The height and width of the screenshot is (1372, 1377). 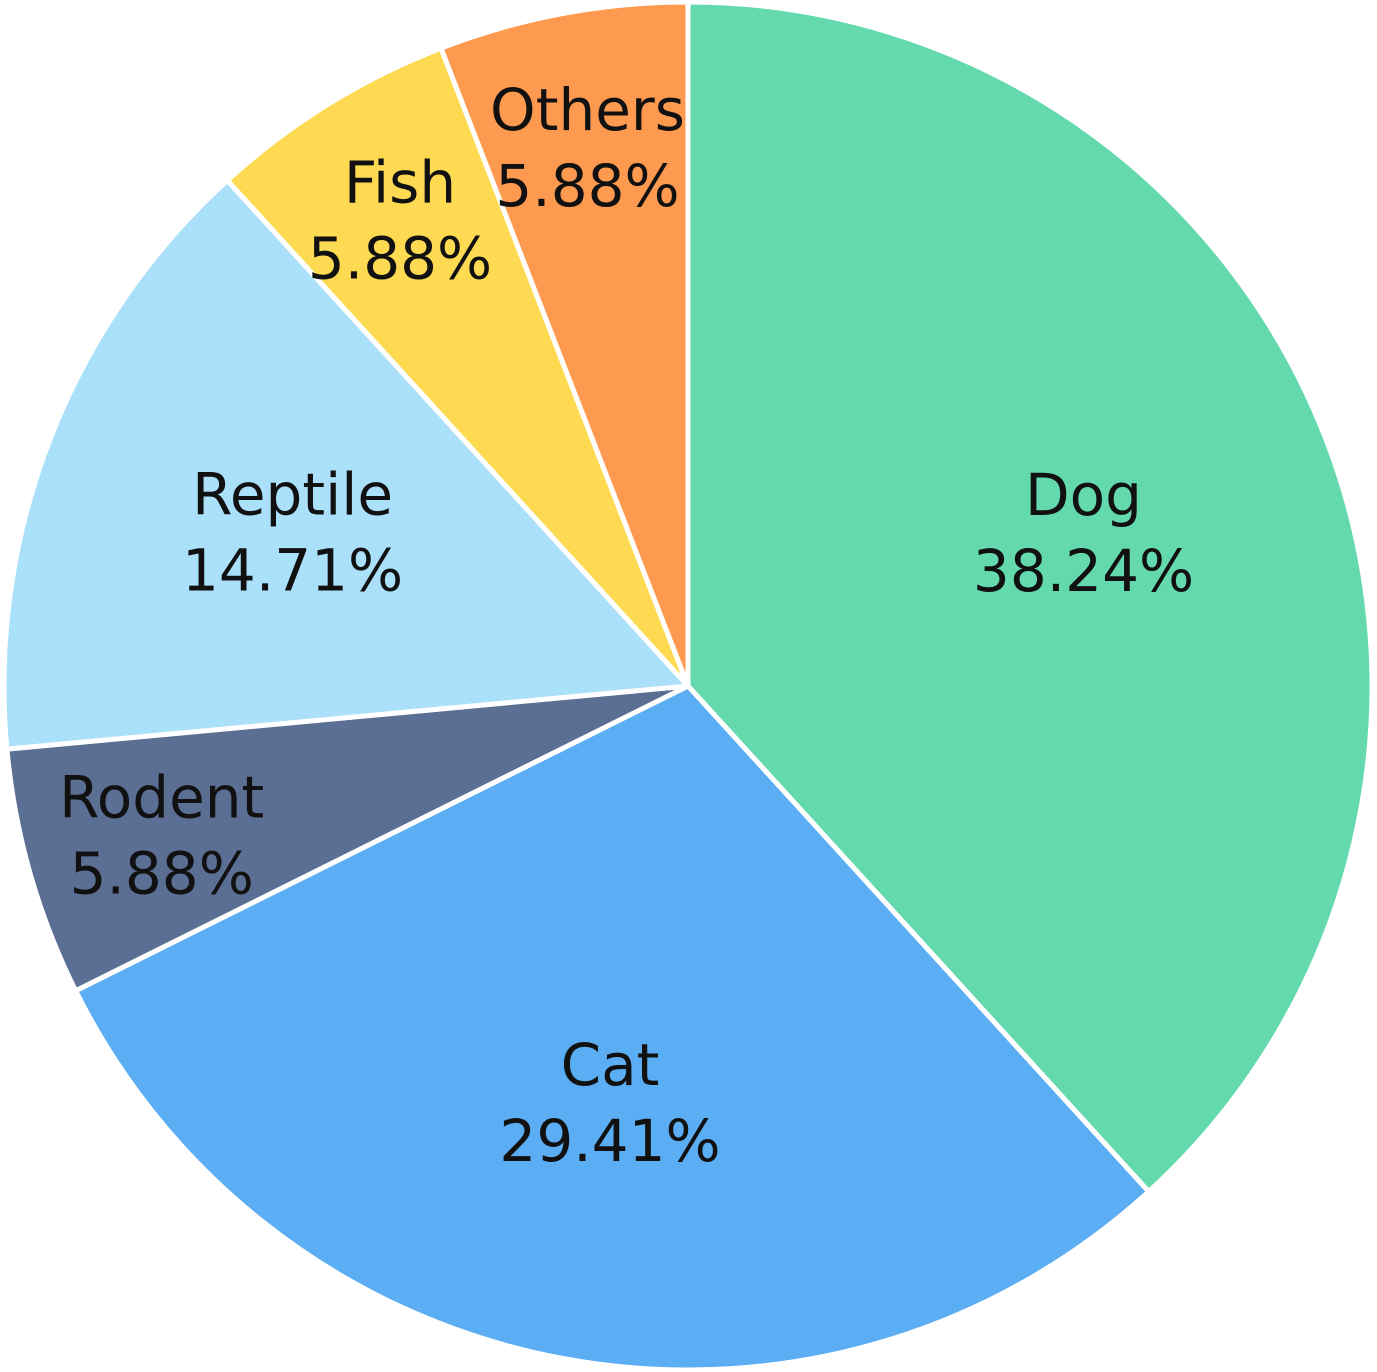 What do you see at coordinates (292, 495) in the screenshot?
I see `slice-name-reptile: Reptile` at bounding box center [292, 495].